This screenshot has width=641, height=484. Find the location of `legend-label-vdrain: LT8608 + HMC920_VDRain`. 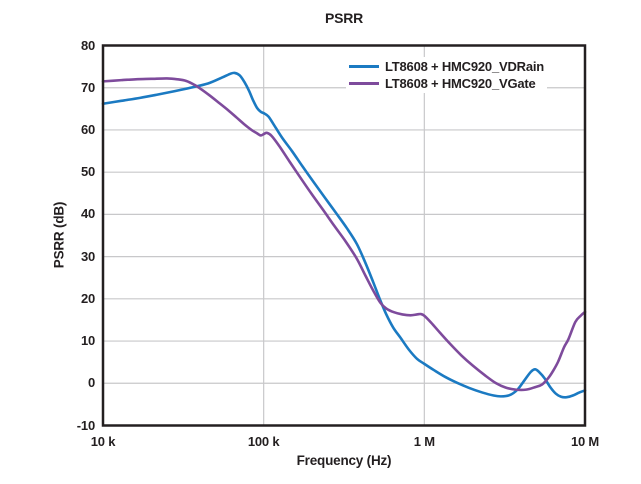

legend-label-vdrain: LT8608 + HMC920_VDRain is located at coordinates (465, 66).